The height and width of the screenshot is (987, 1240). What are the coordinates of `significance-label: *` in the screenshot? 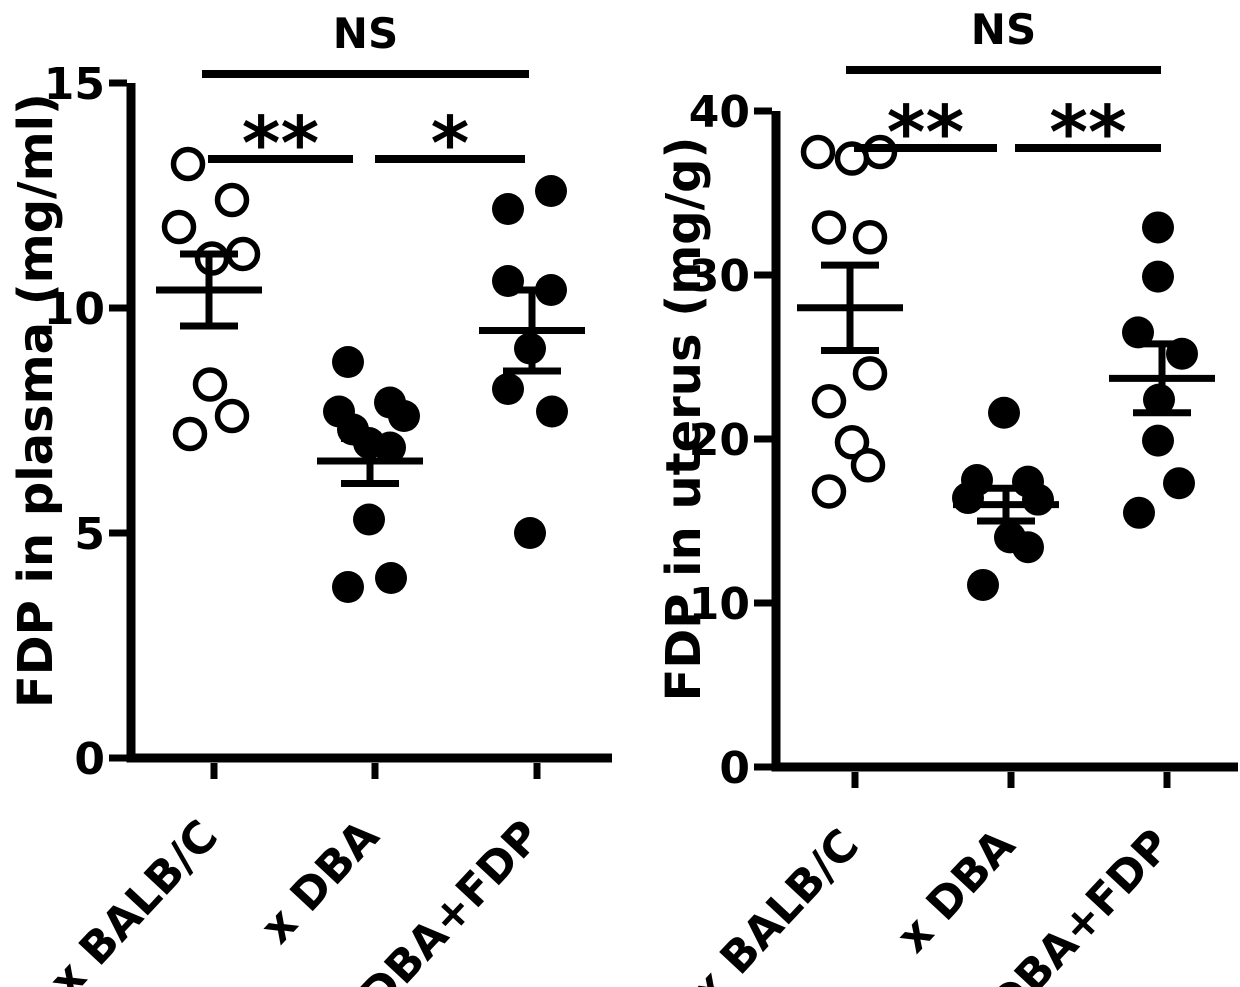 It's located at (450, 144).